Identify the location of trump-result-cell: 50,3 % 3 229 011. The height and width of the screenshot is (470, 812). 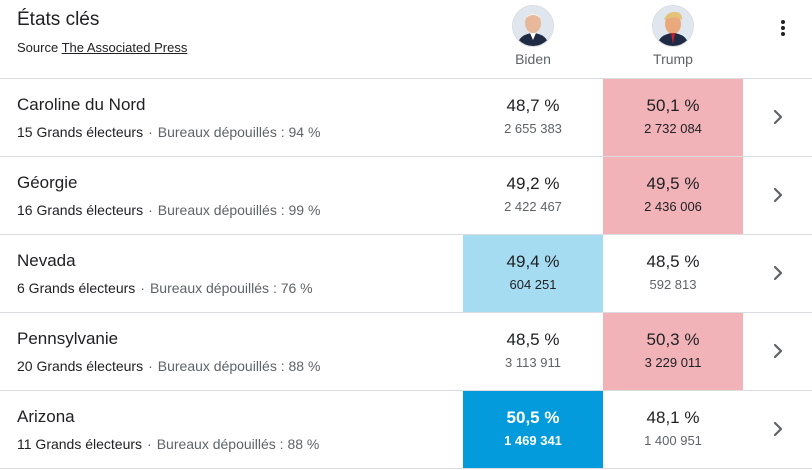
(673, 351).